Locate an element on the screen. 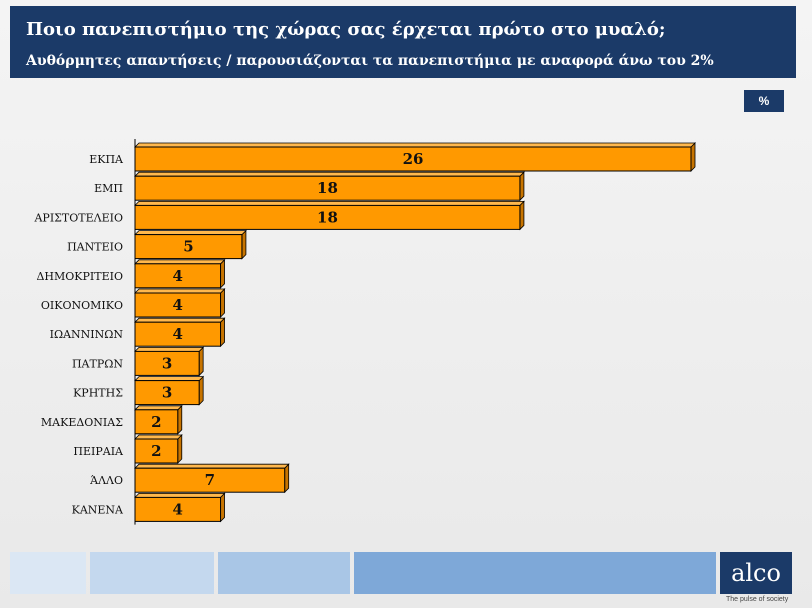  category-label-0: ΕΚΠΑ is located at coordinates (106, 159).